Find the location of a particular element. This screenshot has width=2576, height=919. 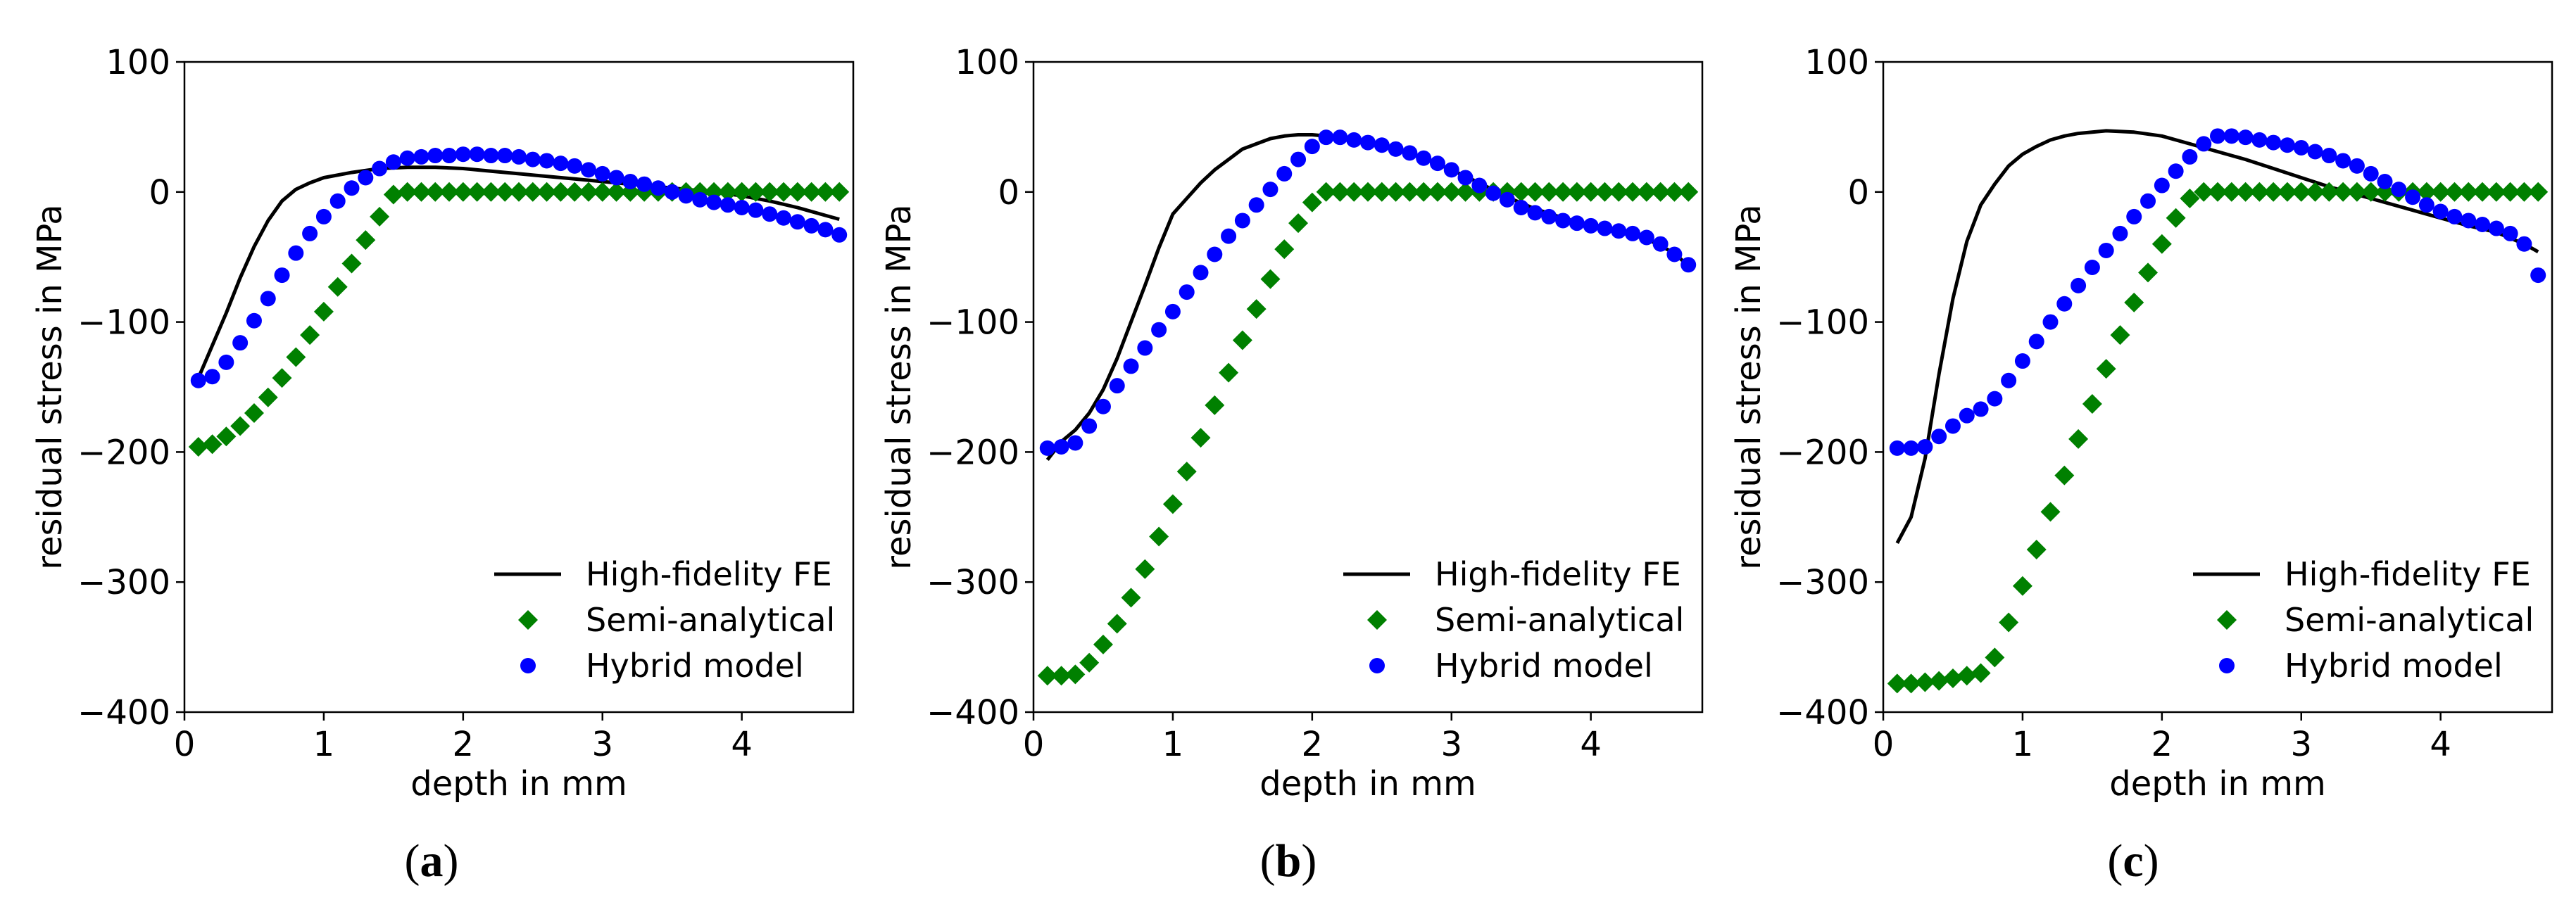

caption-close: ) is located at coordinates (1309, 861).